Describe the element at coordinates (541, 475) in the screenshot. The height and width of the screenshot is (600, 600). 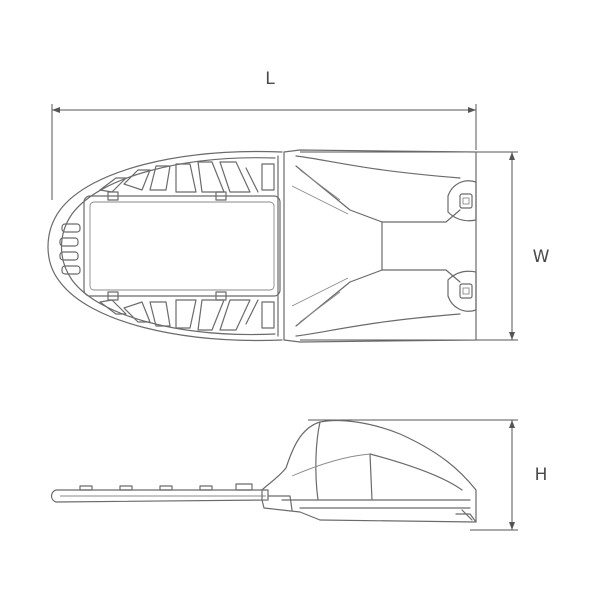
I see `height-label: H` at that location.